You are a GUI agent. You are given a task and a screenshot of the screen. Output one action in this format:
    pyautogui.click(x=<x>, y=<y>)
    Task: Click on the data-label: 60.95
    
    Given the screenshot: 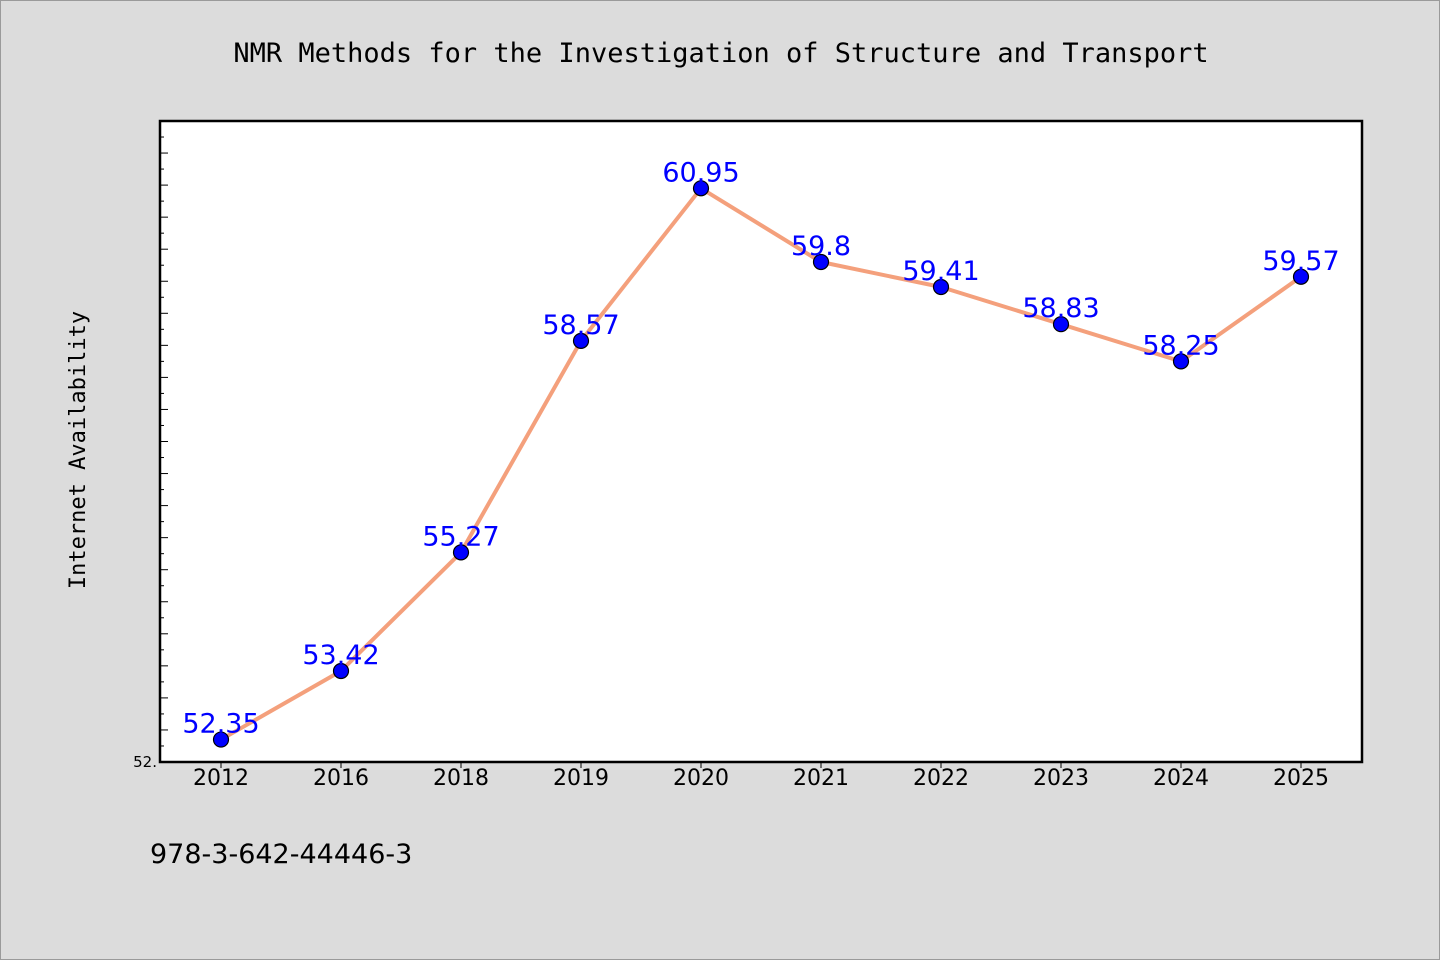 What is the action you would take?
    pyautogui.click(x=700, y=172)
    